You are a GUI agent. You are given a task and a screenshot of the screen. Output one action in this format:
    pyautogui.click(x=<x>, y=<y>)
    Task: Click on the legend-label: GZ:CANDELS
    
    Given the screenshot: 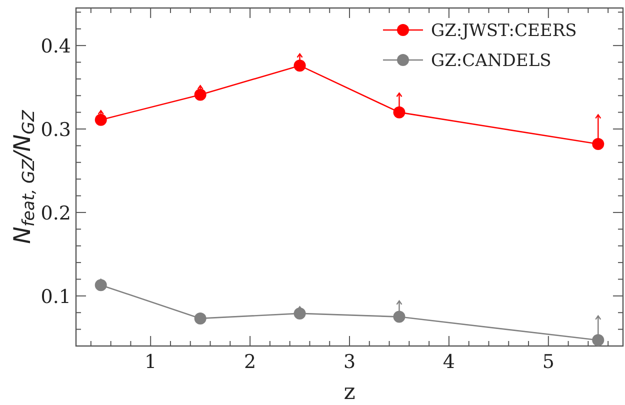 What is the action you would take?
    pyautogui.click(x=491, y=61)
    